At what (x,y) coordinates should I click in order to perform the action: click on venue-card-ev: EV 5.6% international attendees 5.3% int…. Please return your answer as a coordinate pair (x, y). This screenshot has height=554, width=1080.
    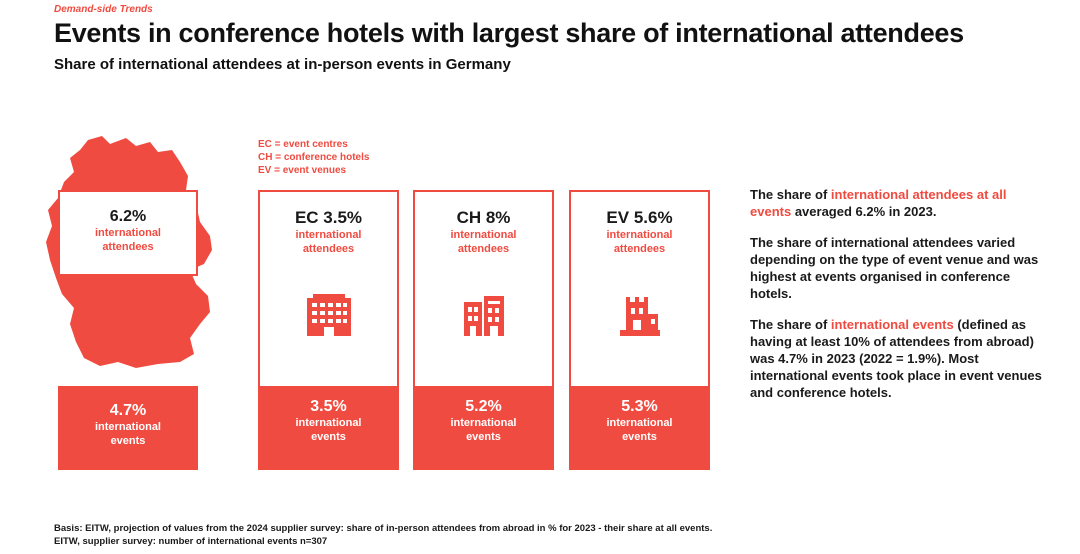
    Looking at the image, I should click on (639, 330).